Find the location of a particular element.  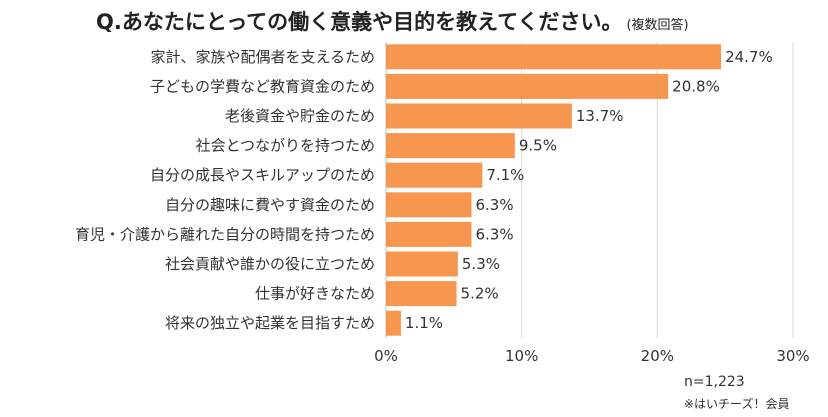

chart-title: Q.あなたにとっての働く意義や目的を教えてください。 (複数回答) is located at coordinates (392, 22).